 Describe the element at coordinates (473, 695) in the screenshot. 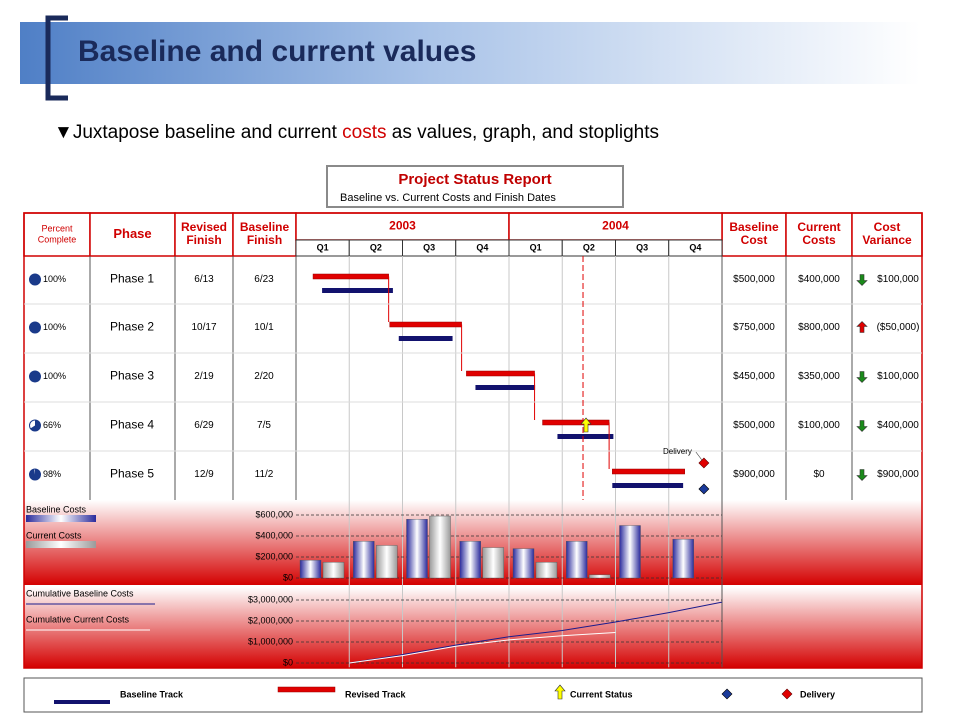

I see `legend-box` at that location.